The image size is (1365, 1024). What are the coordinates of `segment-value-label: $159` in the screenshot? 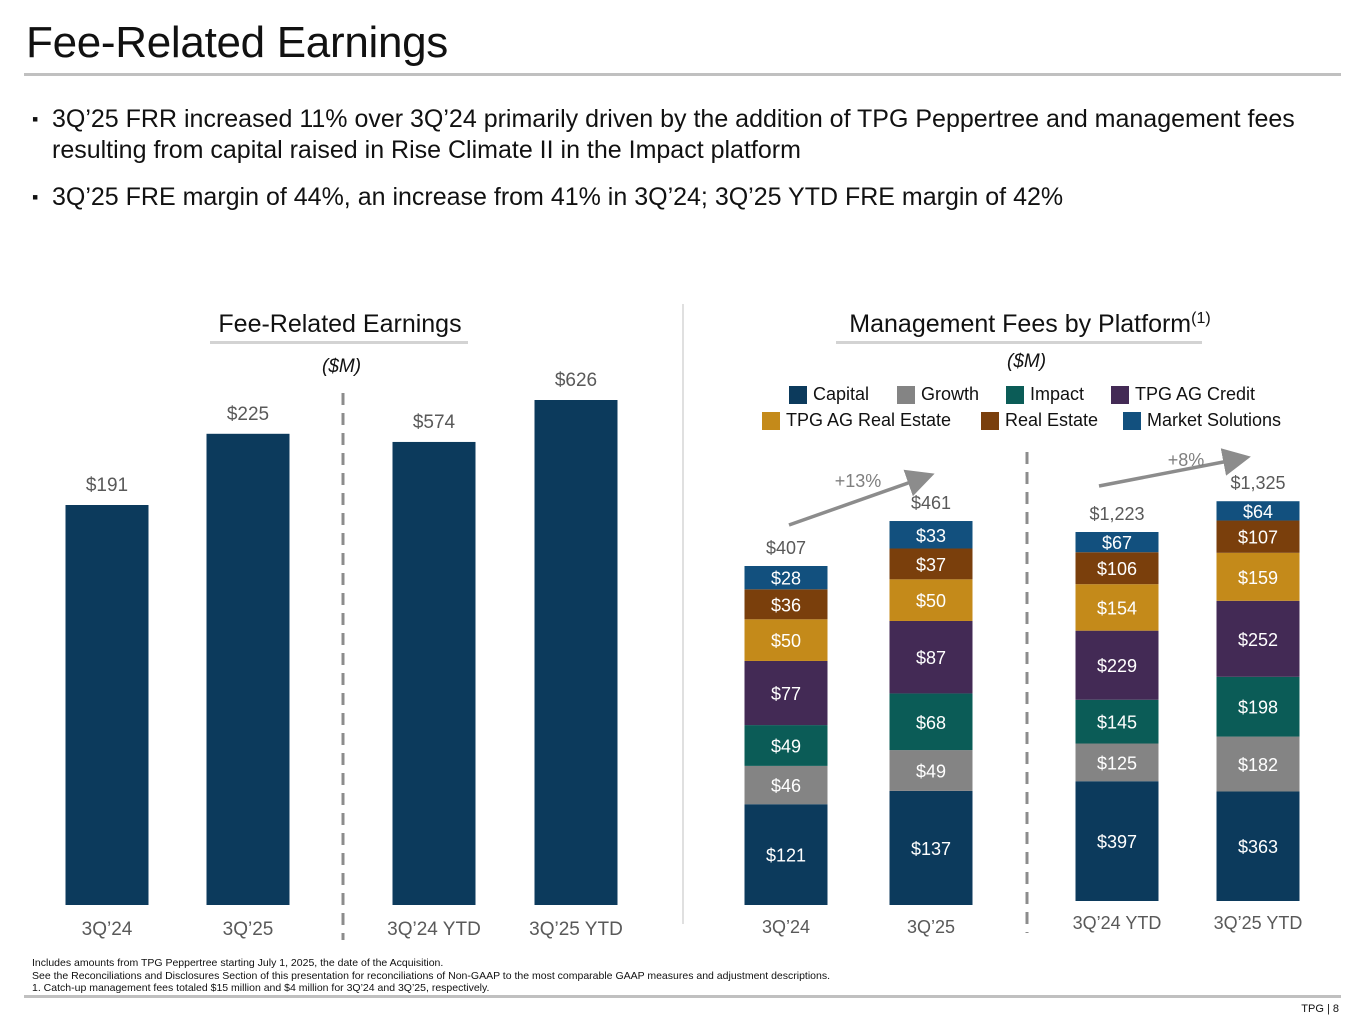 It's located at (1258, 578).